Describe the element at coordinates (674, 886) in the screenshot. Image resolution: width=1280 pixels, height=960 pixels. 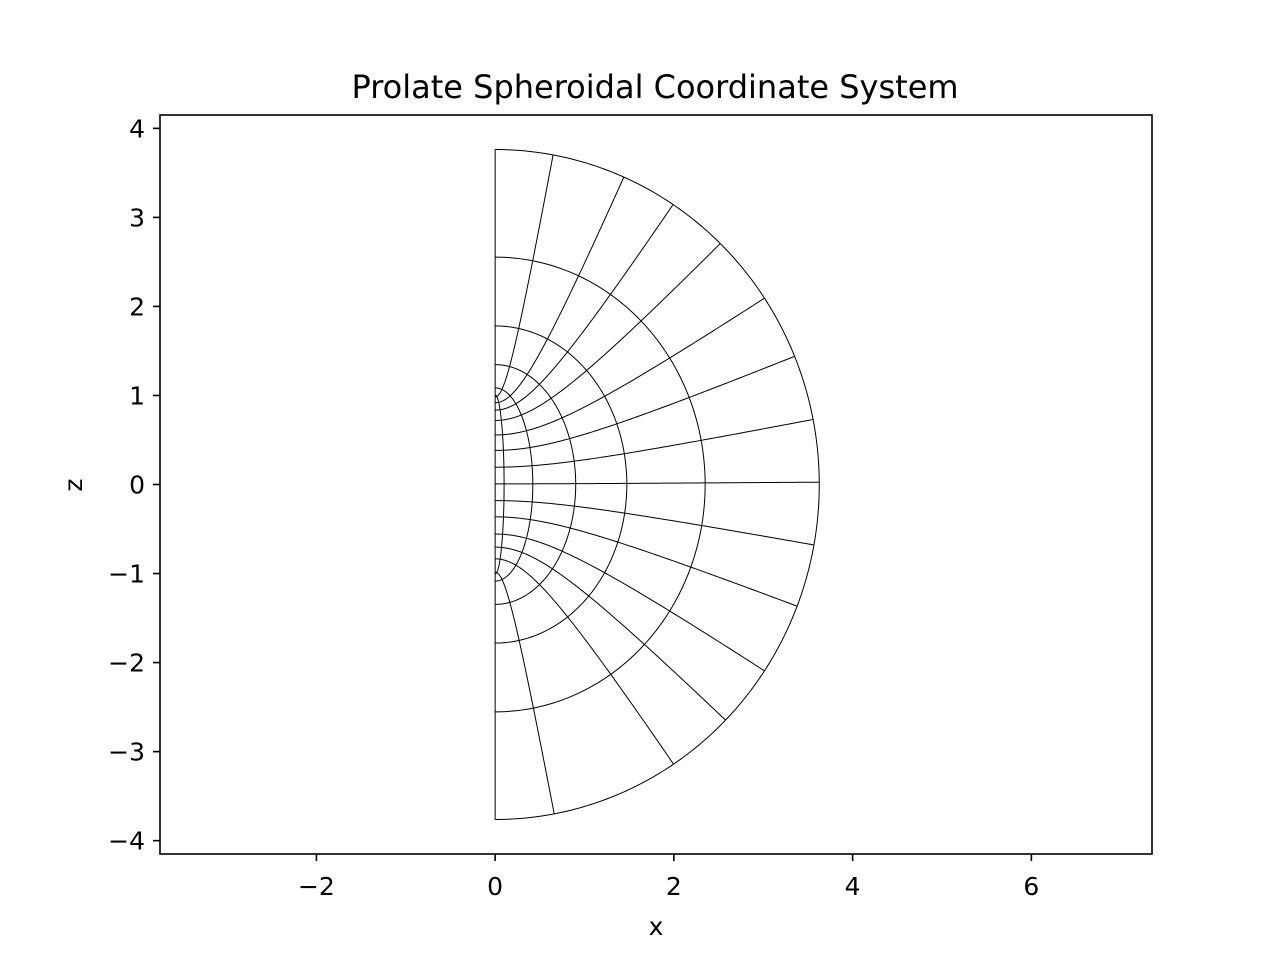
I see `x-tick-label: 2` at that location.